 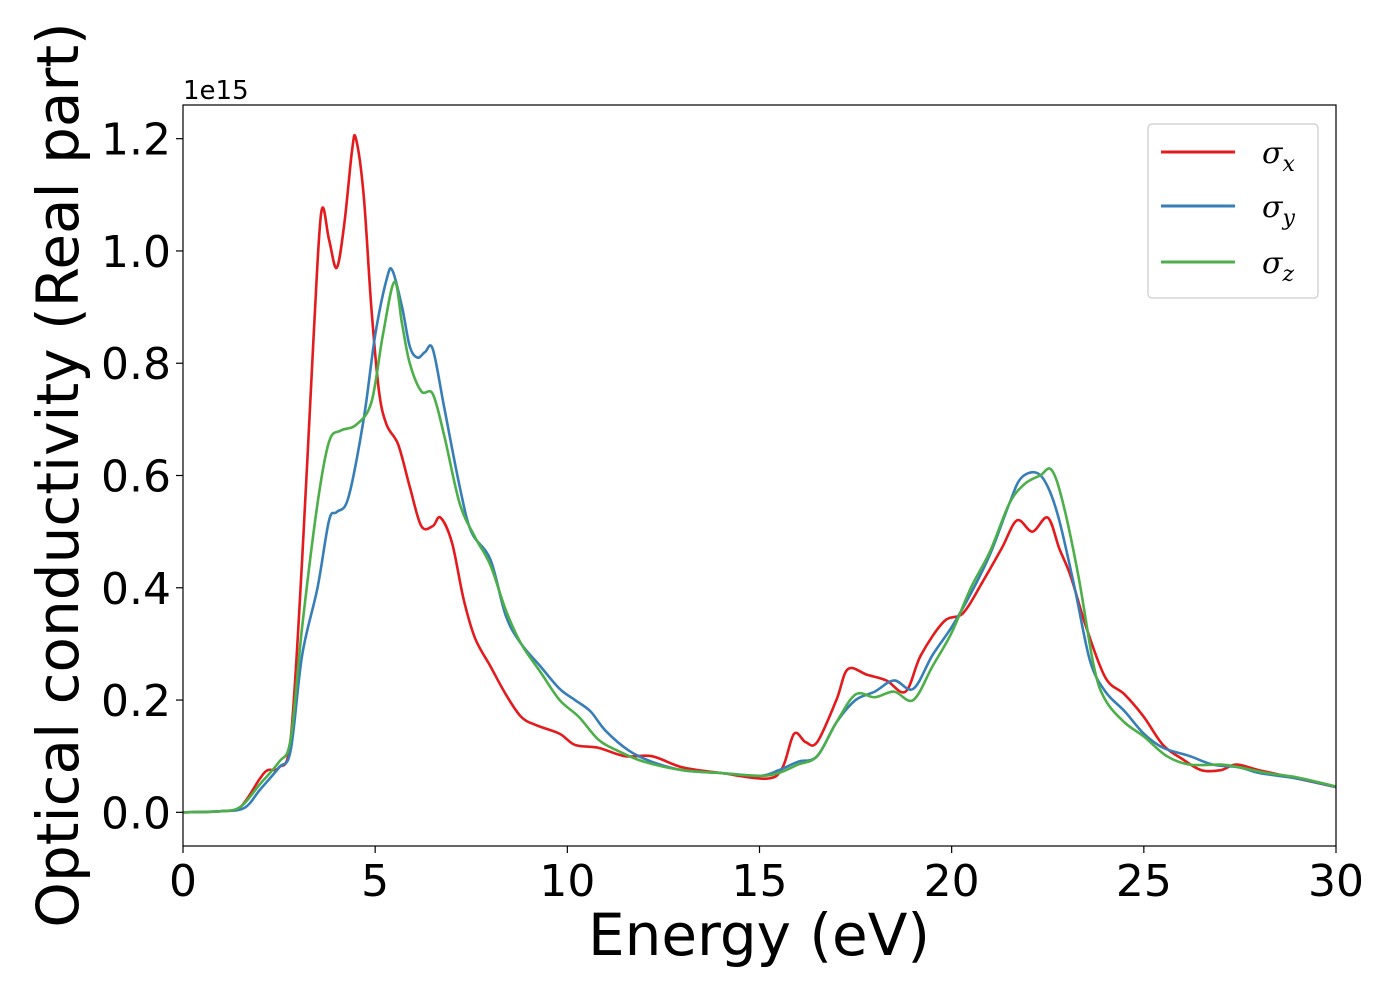 What do you see at coordinates (216, 91) in the screenshot?
I see `y-offset-label: 1e15` at bounding box center [216, 91].